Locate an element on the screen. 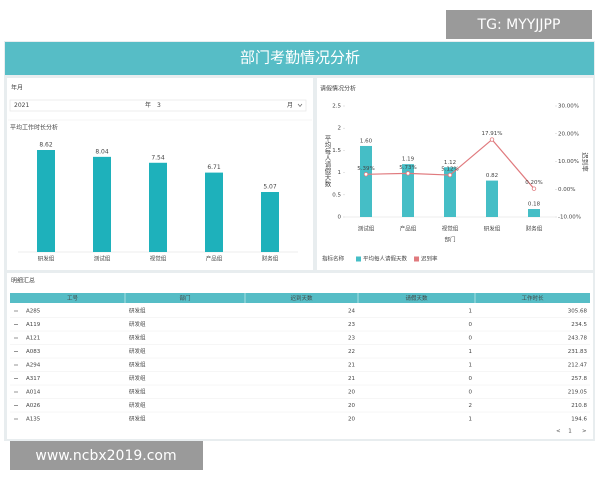  pager-prev: < is located at coordinates (558, 432).